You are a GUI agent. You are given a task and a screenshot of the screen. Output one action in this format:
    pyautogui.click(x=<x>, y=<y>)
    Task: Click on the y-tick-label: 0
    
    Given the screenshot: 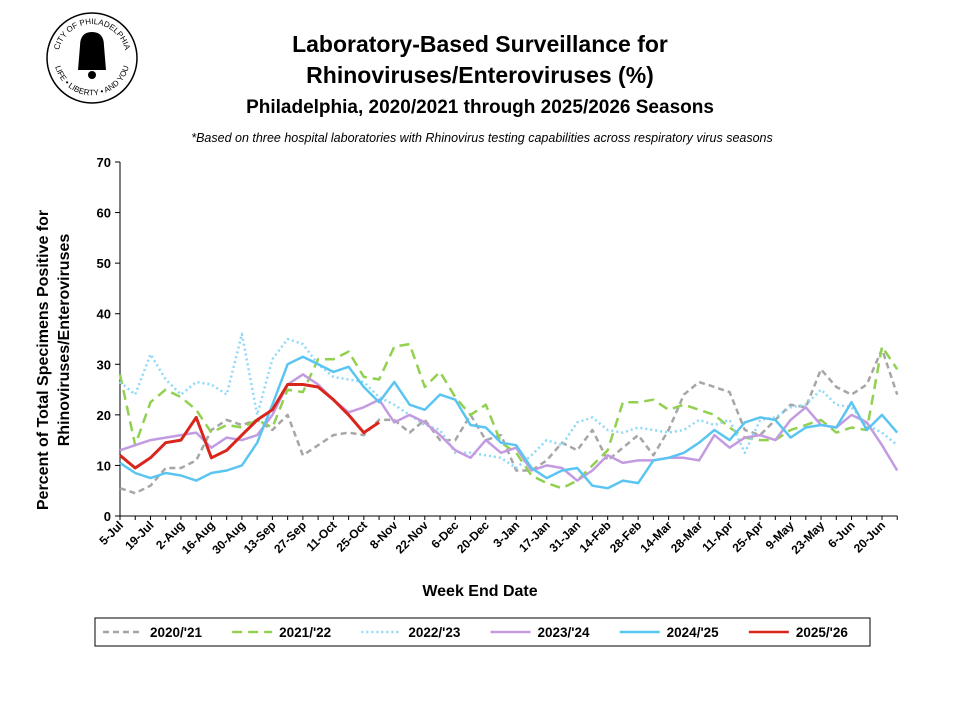 What is the action you would take?
    pyautogui.click(x=107, y=516)
    